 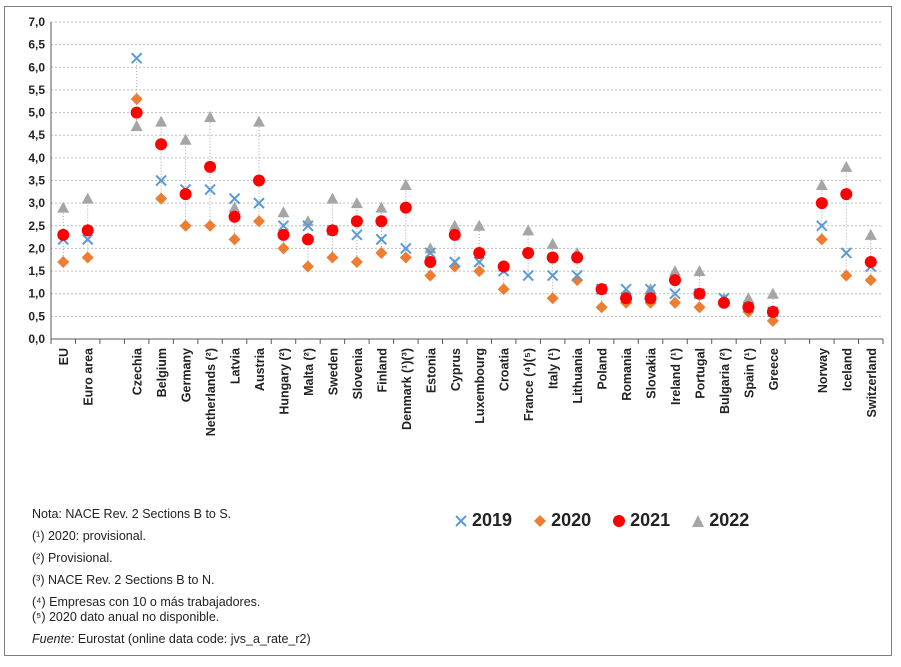 What do you see at coordinates (64, 356) in the screenshot?
I see `x-category-label: EU` at bounding box center [64, 356].